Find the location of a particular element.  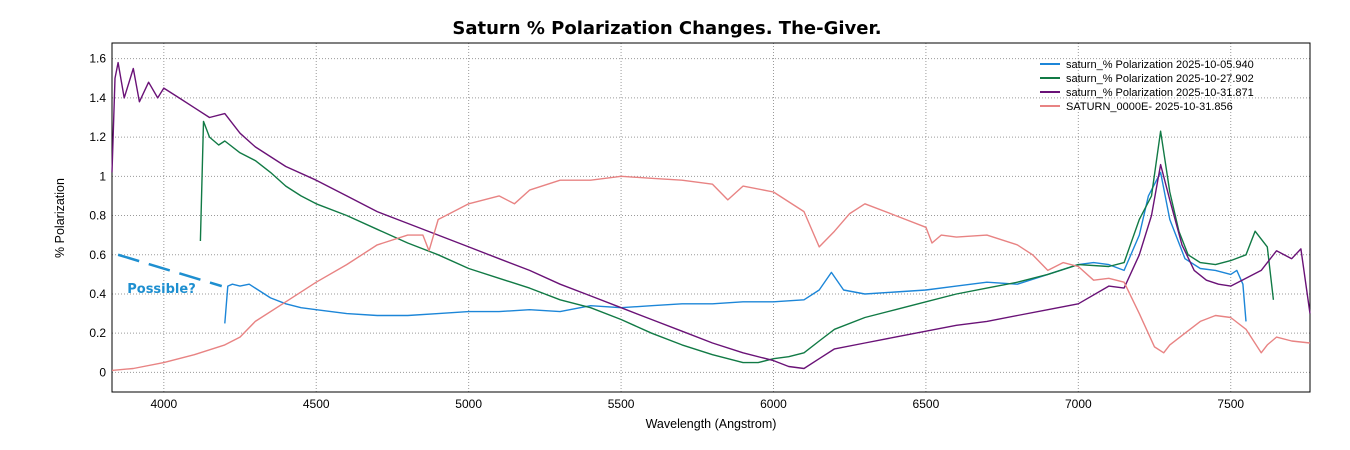

y-tick-label: 0 is located at coordinates (102, 372).